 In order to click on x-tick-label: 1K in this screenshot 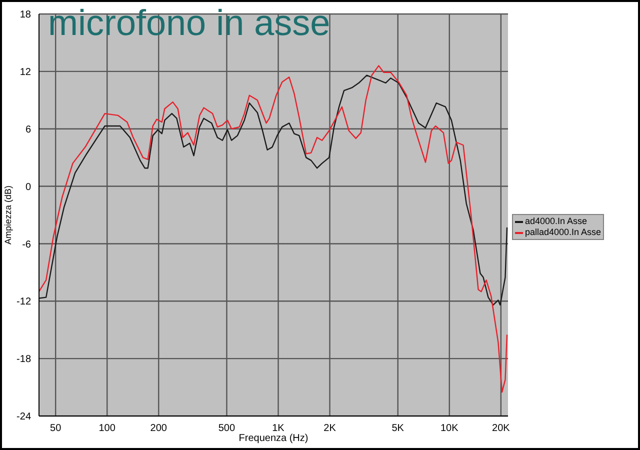, I will do `click(278, 428)`.